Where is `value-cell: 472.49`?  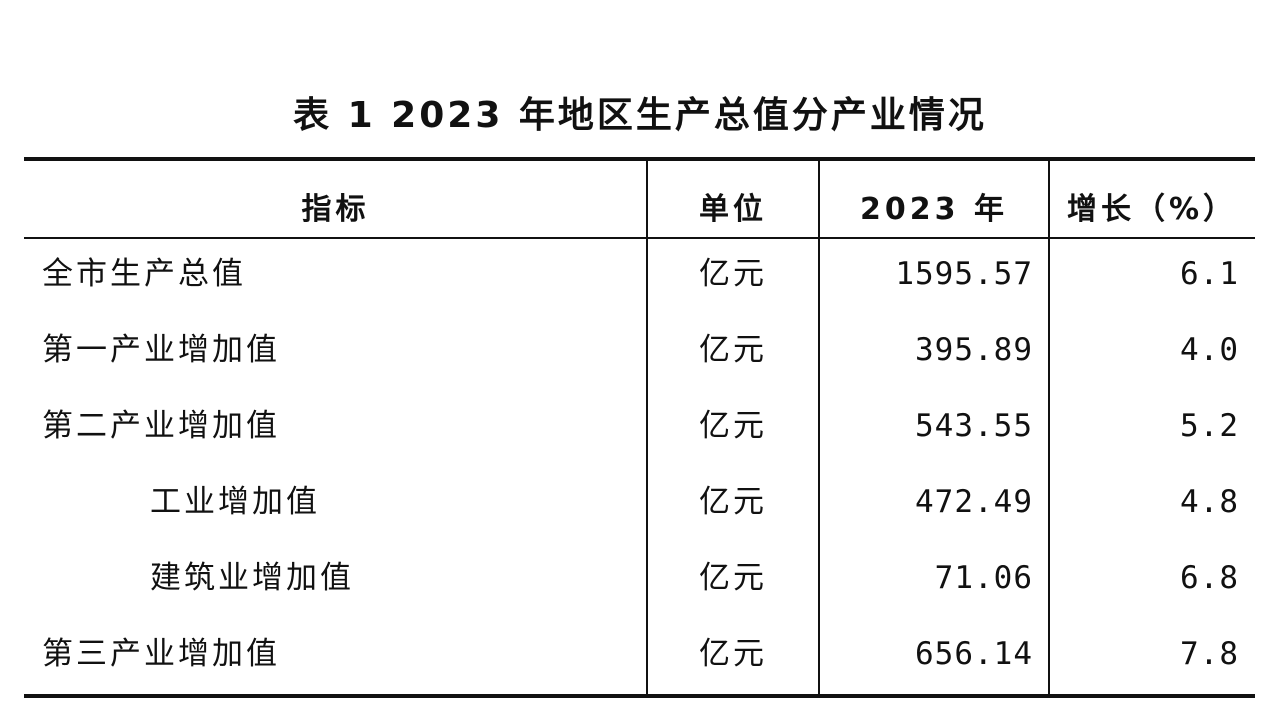
value-cell: 472.49 is located at coordinates (974, 502).